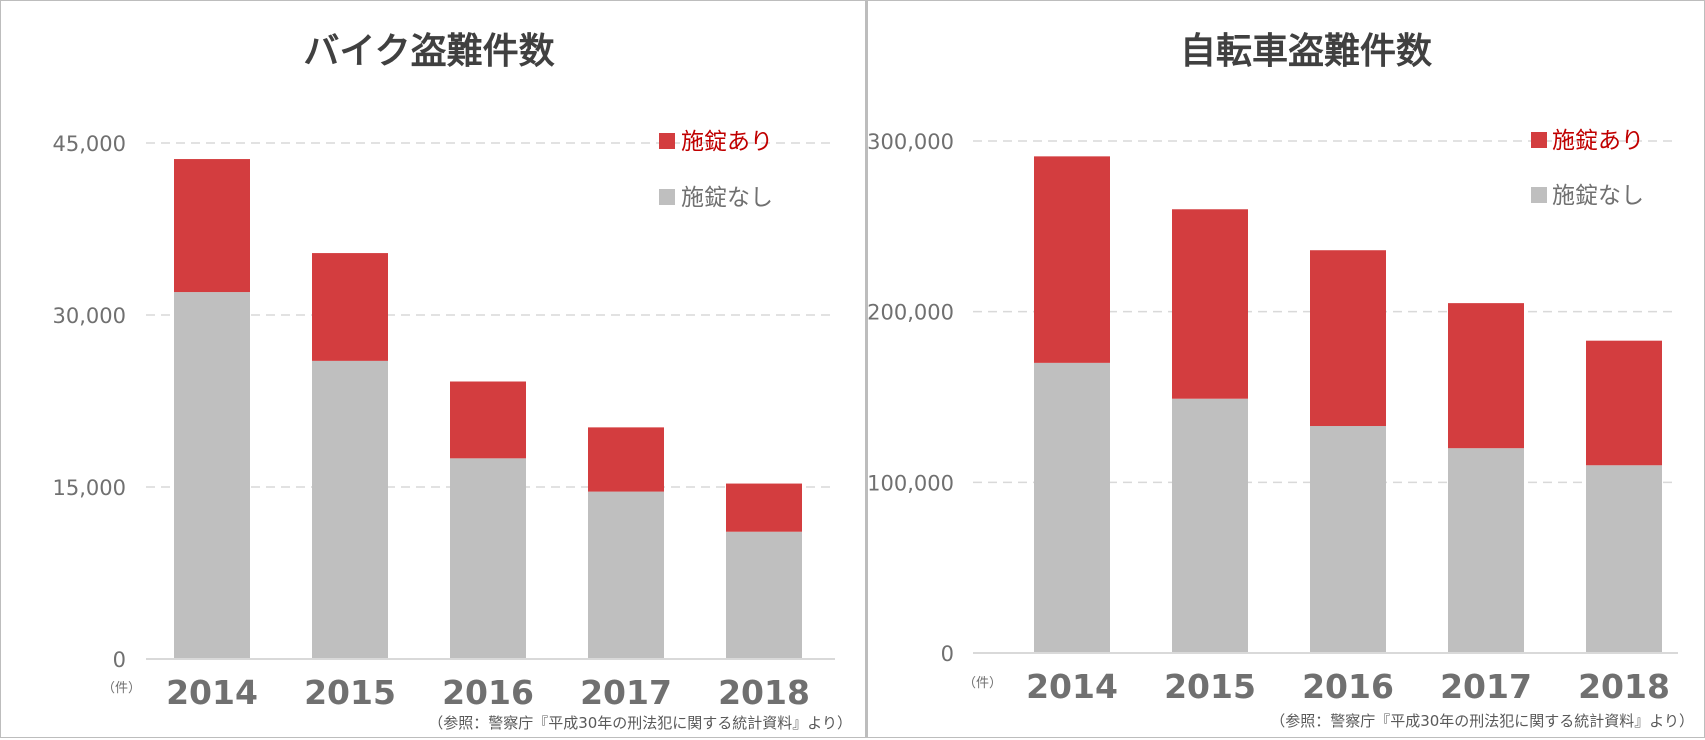 Image resolution: width=1705 pixels, height=740 pixels. Describe the element at coordinates (911, 313) in the screenshot. I see `y-tick-label: 200,000` at that location.